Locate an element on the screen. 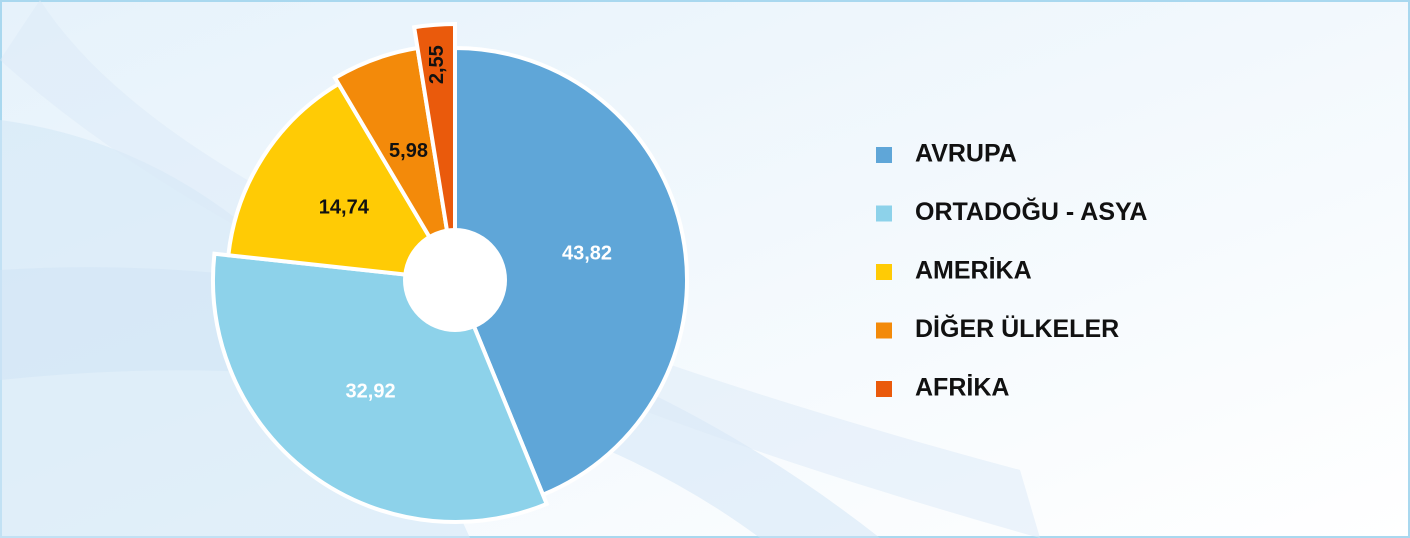 The image size is (1410, 538). legend-label: AMERİKA is located at coordinates (973, 271).